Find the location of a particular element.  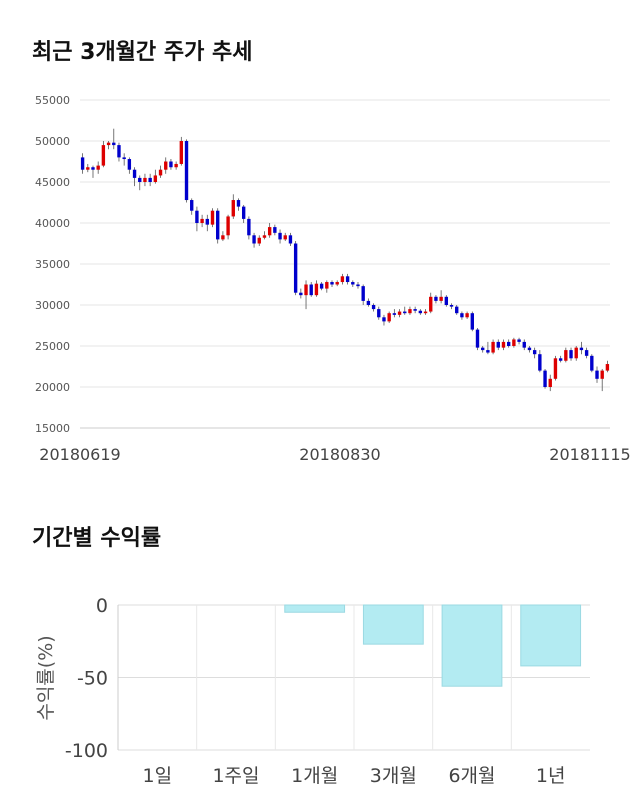

y-tick-label: 15000 is located at coordinates (52, 428).